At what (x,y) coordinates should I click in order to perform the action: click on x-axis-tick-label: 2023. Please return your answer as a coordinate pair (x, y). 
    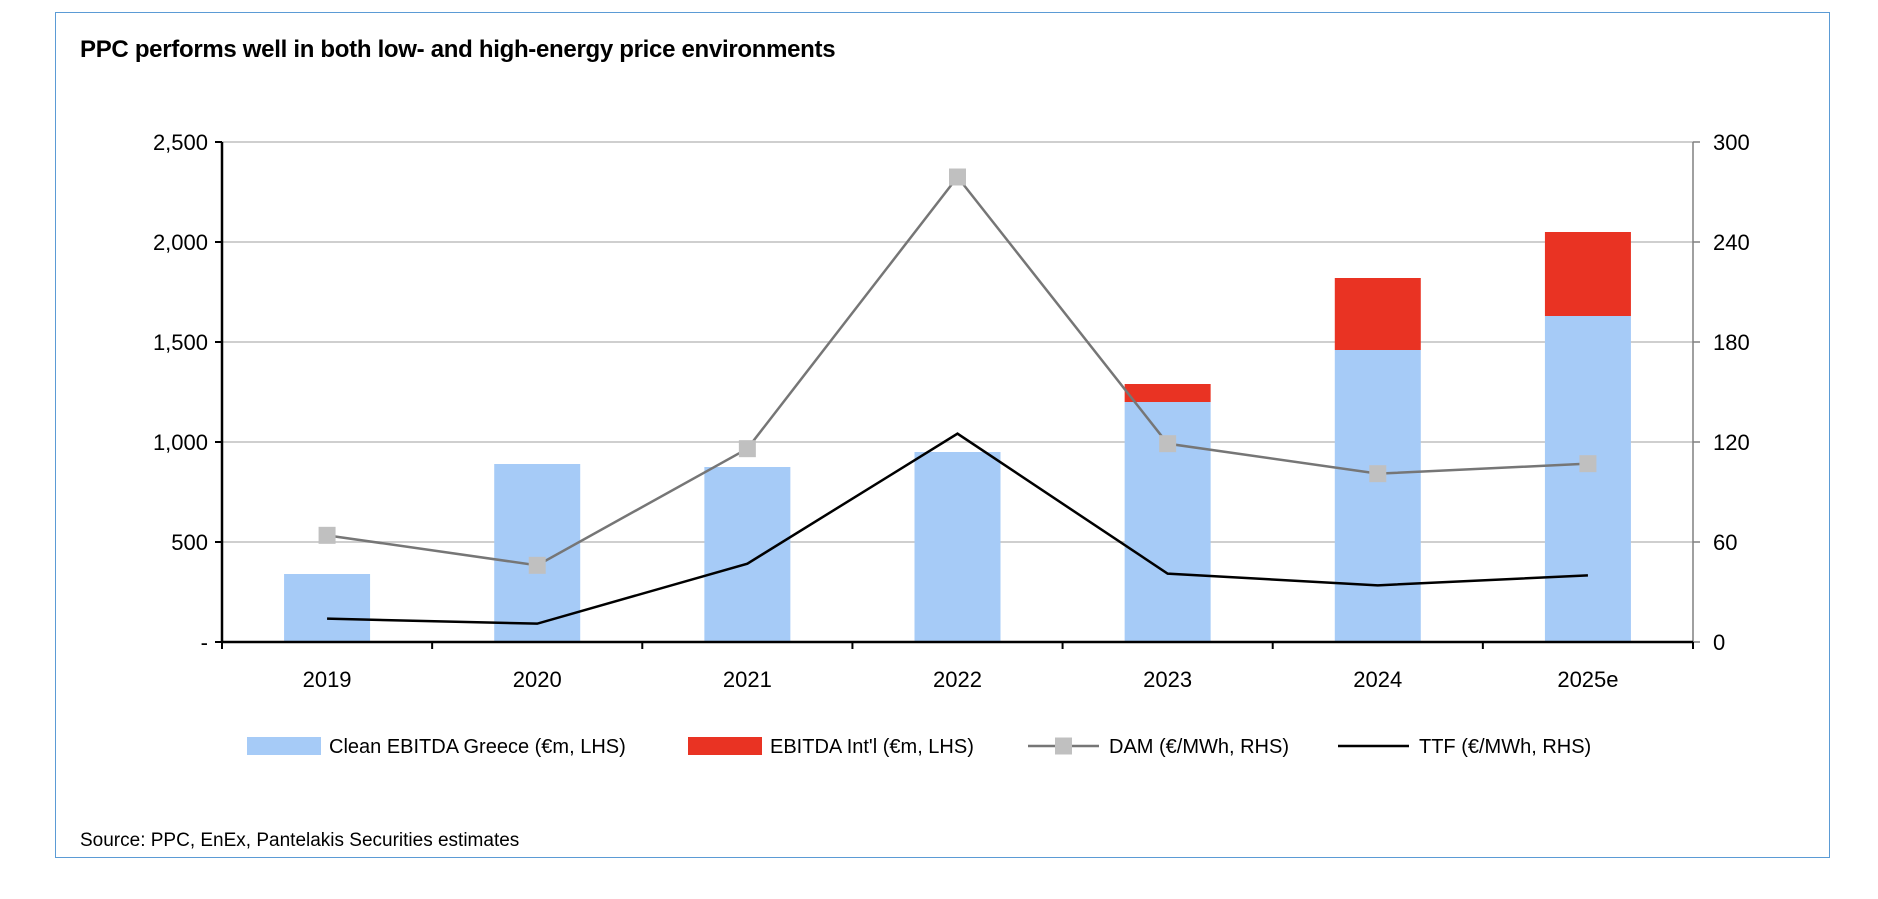
    Looking at the image, I should click on (1167, 679).